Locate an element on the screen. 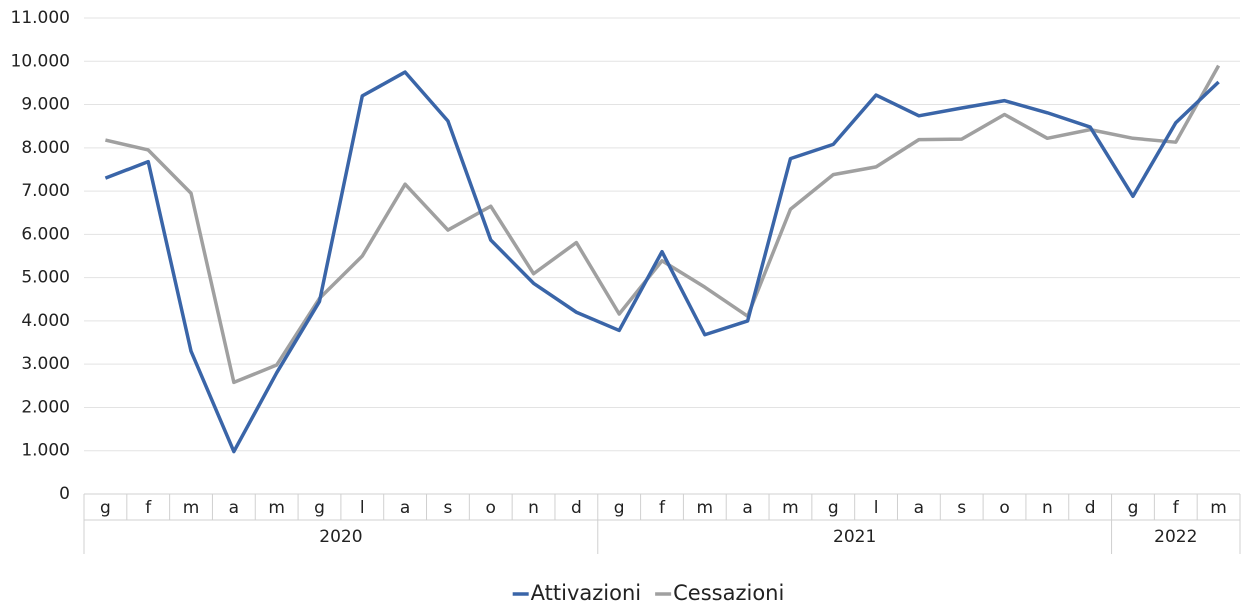 The image size is (1249, 605). y-tick-label: 6.000 is located at coordinates (45, 234).